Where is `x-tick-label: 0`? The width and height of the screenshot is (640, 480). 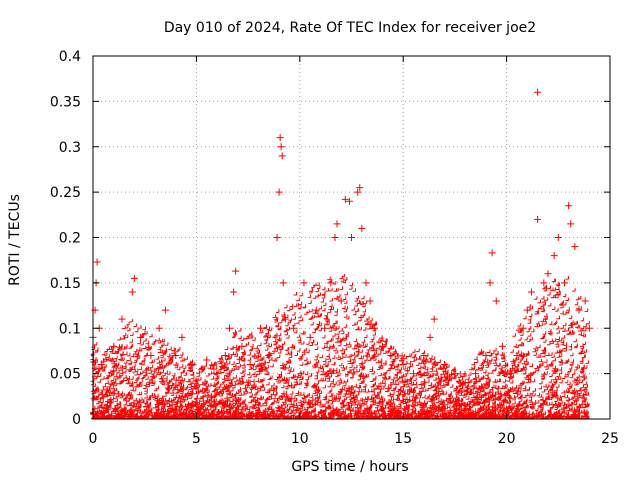 x-tick-label: 0 is located at coordinates (93, 439).